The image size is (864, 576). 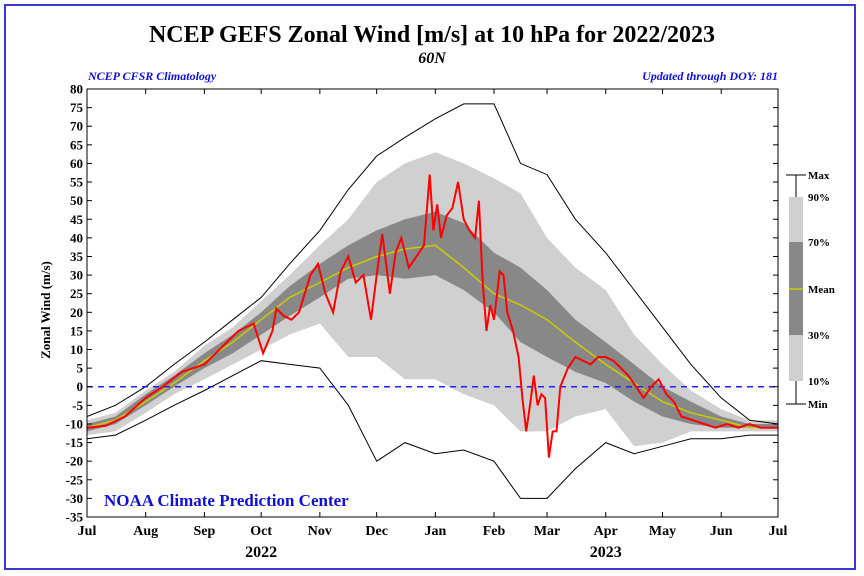 What do you see at coordinates (819, 243) in the screenshot?
I see `legend-label-p70: 70%` at bounding box center [819, 243].